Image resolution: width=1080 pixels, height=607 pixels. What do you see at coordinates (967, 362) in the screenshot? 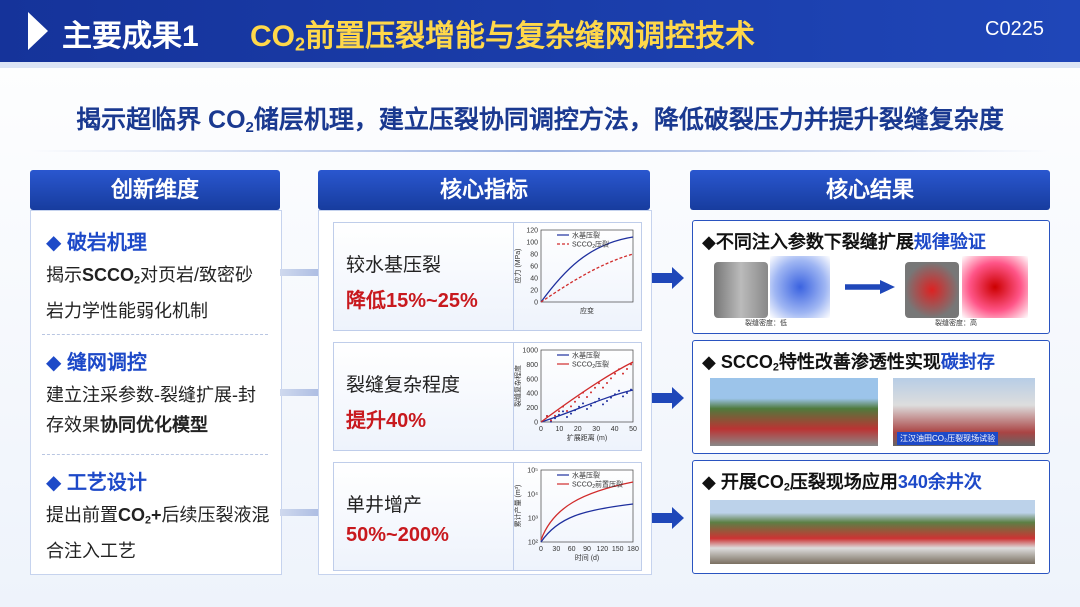
I see `text-run: 碳封存` at bounding box center [967, 362].